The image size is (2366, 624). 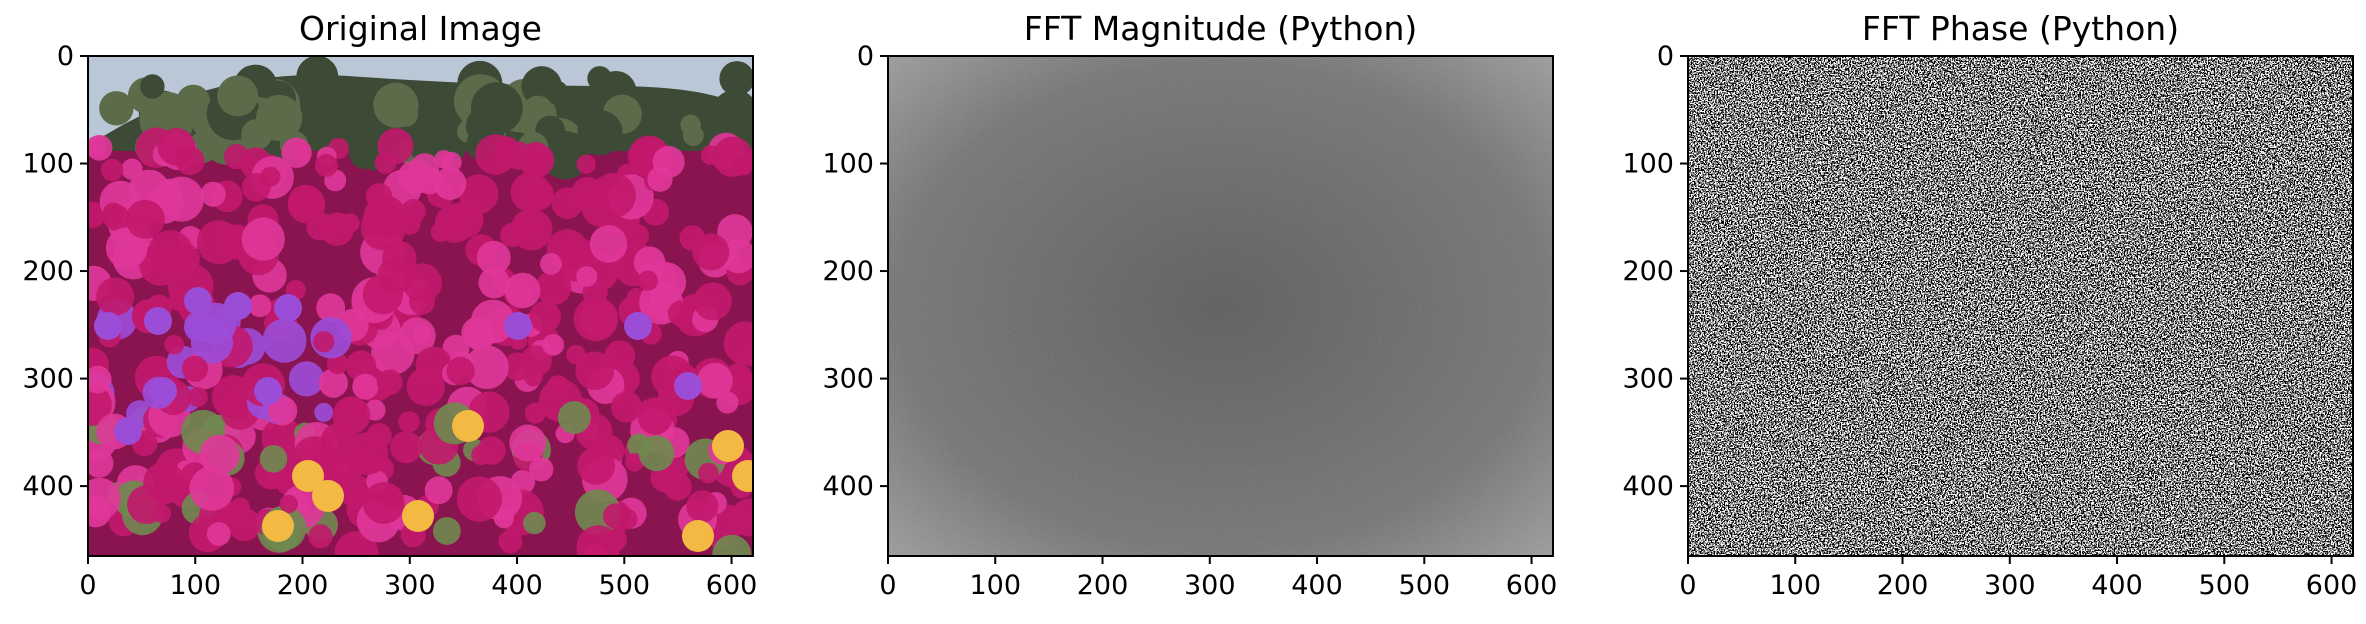 I want to click on x-tick-label: 300, so click(x=2010, y=585).